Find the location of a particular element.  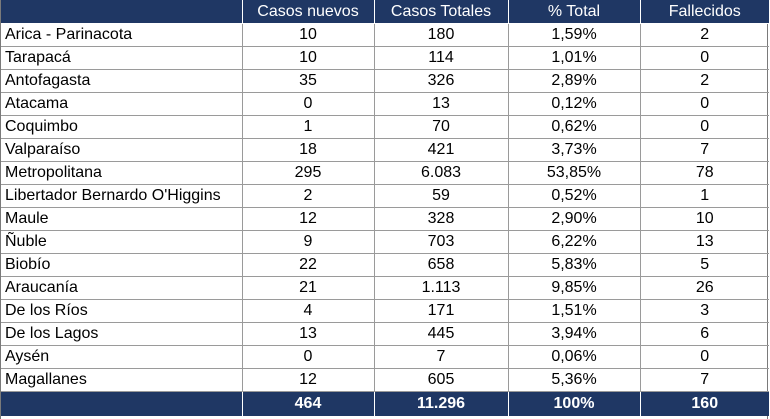

cell-percent-total: 3,94% is located at coordinates (574, 334).